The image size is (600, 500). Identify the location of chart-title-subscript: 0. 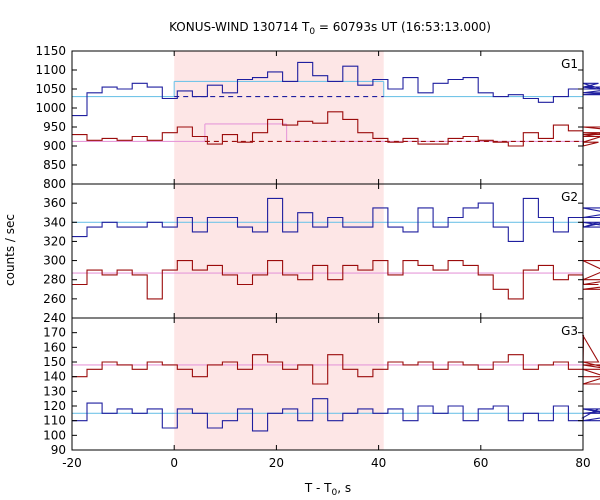
(312, 32).